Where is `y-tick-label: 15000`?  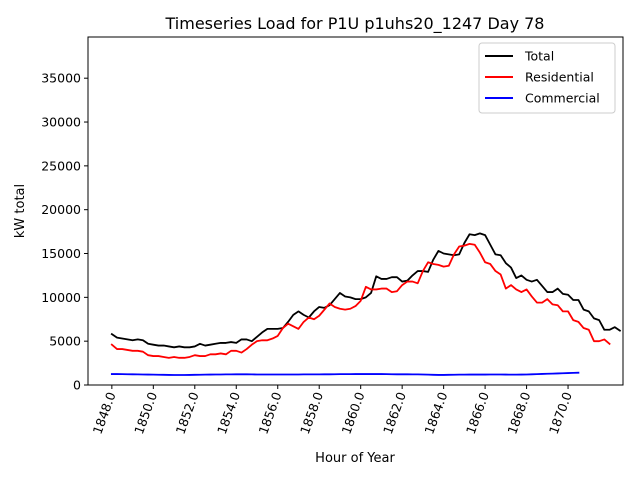 y-tick-label: 15000 is located at coordinates (61, 253).